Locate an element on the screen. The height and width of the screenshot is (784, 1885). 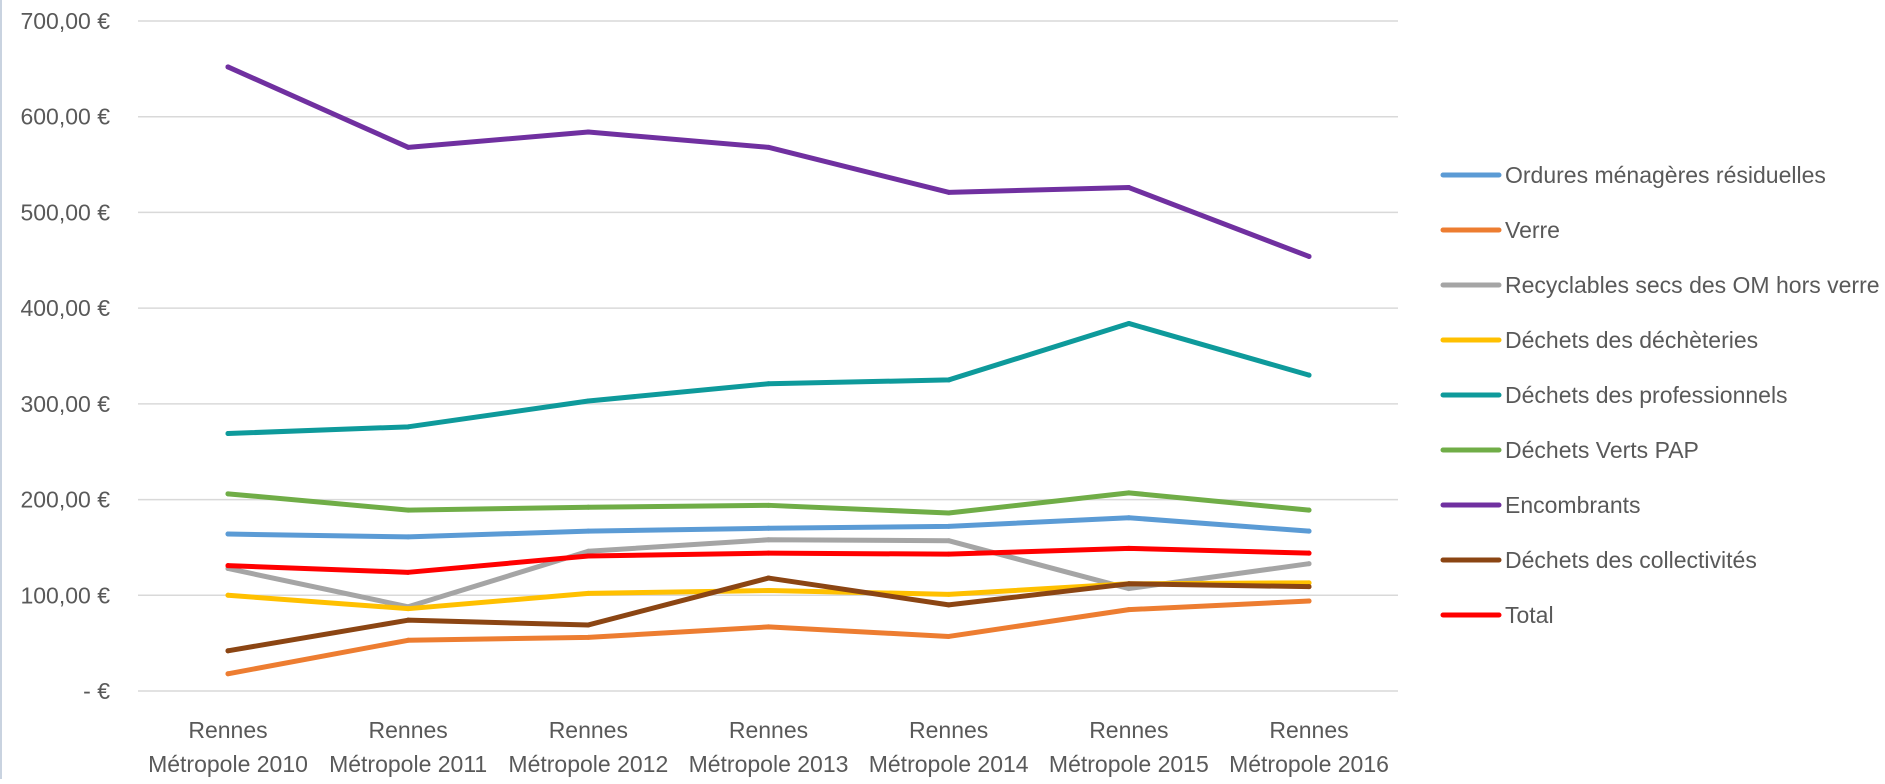
legend-label: Ordures ménagères résiduelles is located at coordinates (1665, 175).